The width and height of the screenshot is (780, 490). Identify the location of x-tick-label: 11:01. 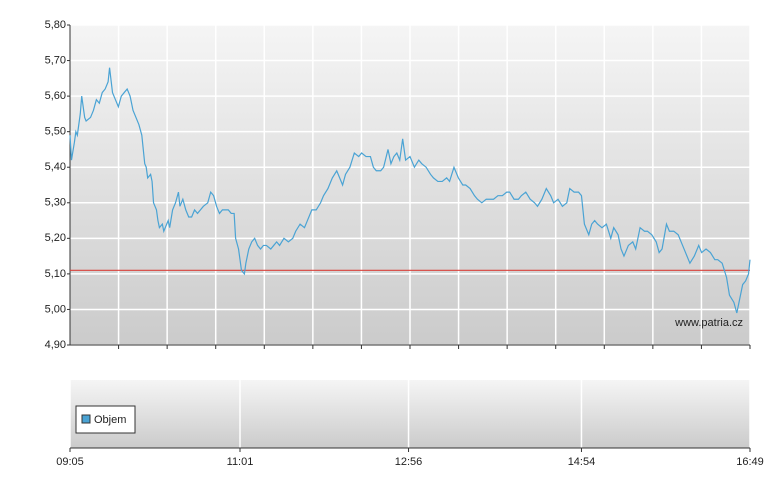
(240, 462).